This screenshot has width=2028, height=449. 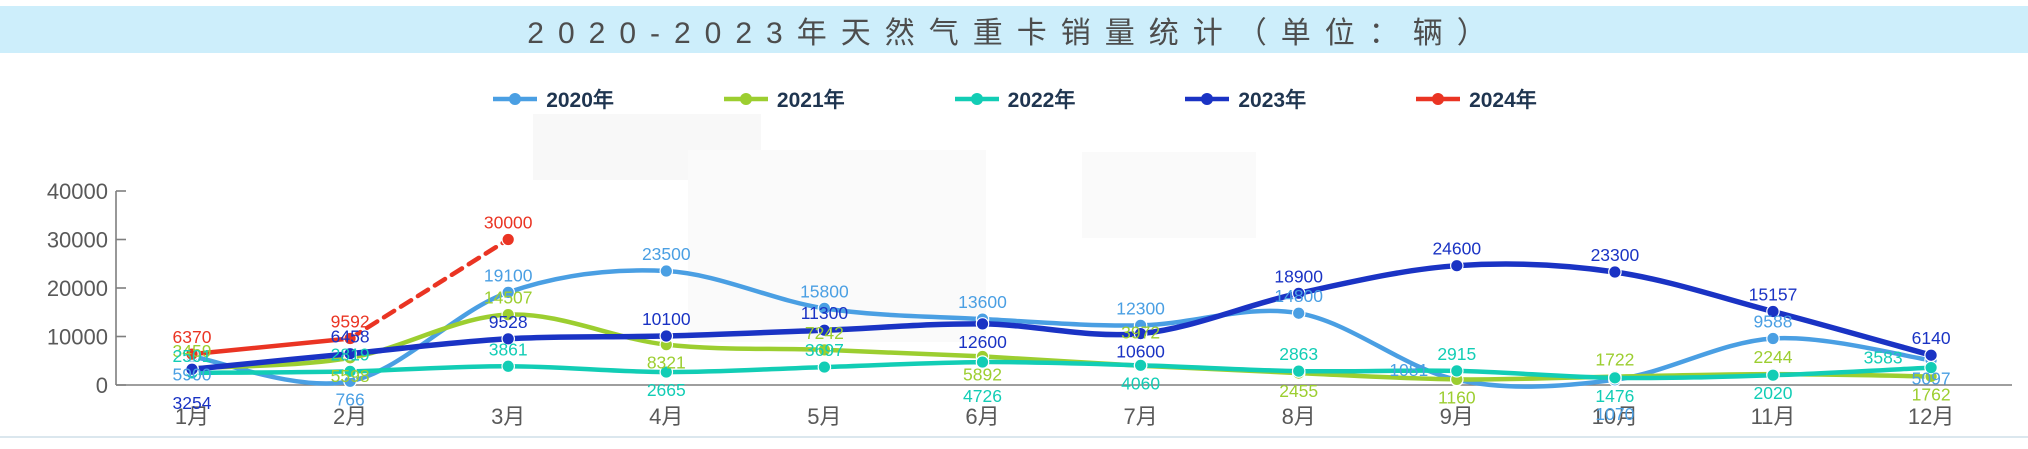 I want to click on data-label-2023年-2月: 6458, so click(x=350, y=337).